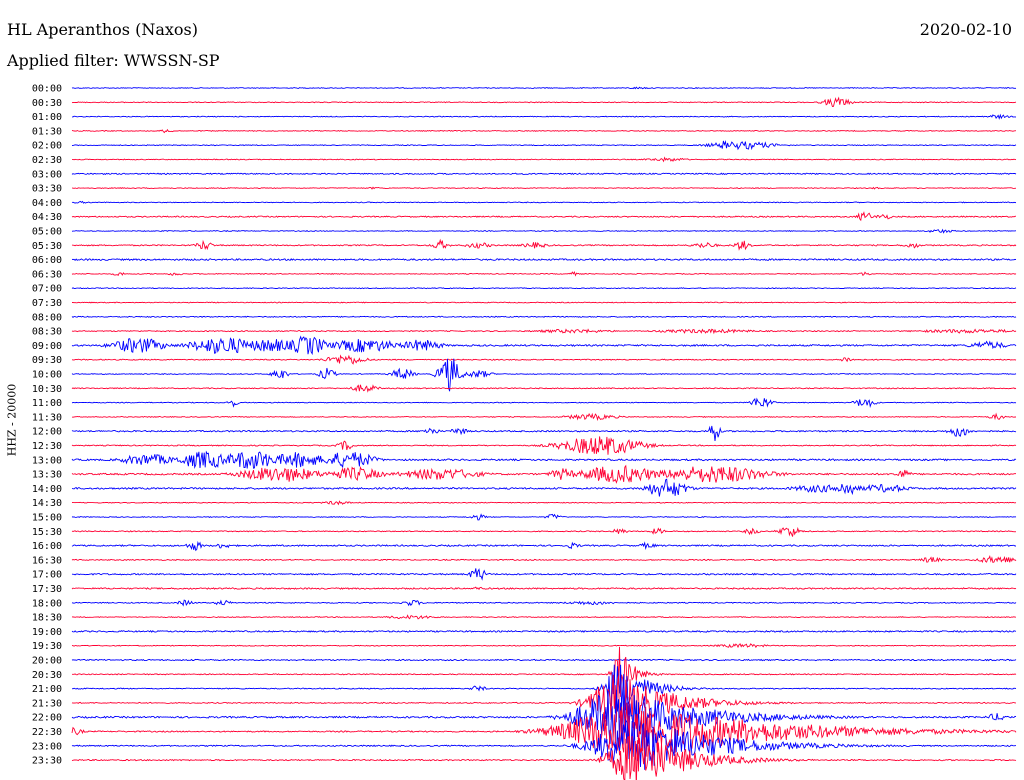 Image resolution: width=1024 pixels, height=780 pixels. What do you see at coordinates (47, 131) in the screenshot?
I see `time-label: 01:30` at bounding box center [47, 131].